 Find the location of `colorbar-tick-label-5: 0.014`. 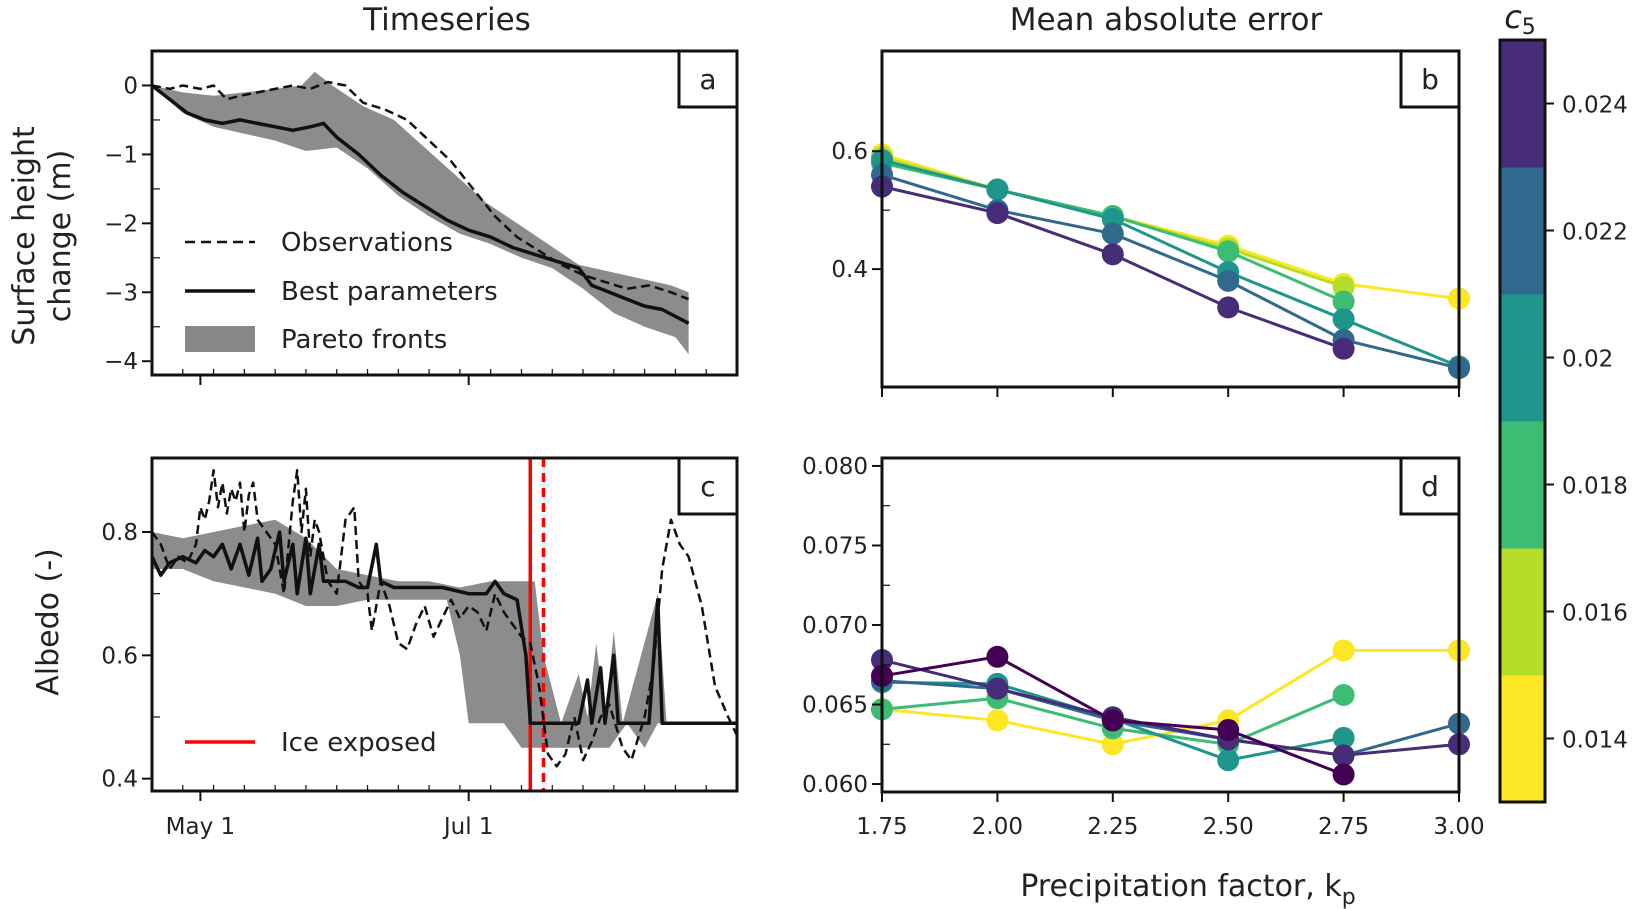

colorbar-tick-label-5: 0.014 is located at coordinates (1595, 741).